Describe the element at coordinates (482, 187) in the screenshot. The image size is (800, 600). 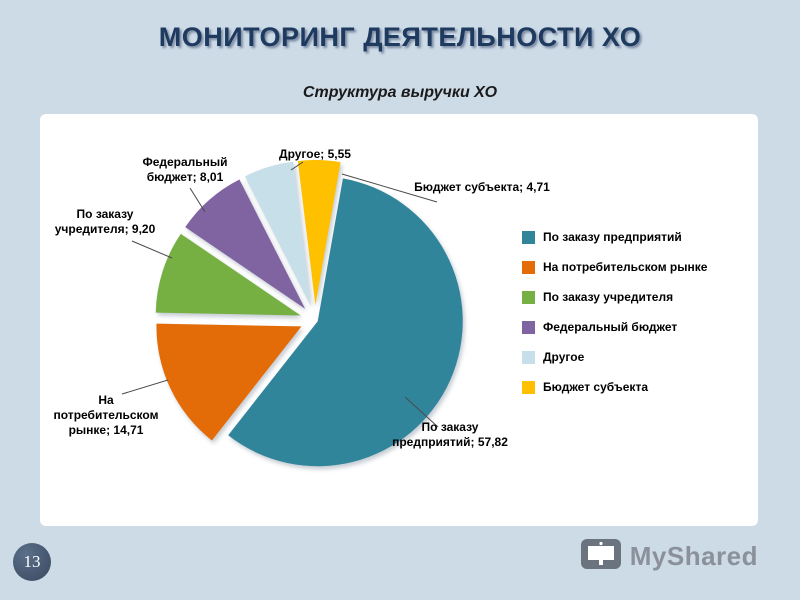
I see `slice-label-subject-budget: Бюджет субъекта; 4,71` at that location.